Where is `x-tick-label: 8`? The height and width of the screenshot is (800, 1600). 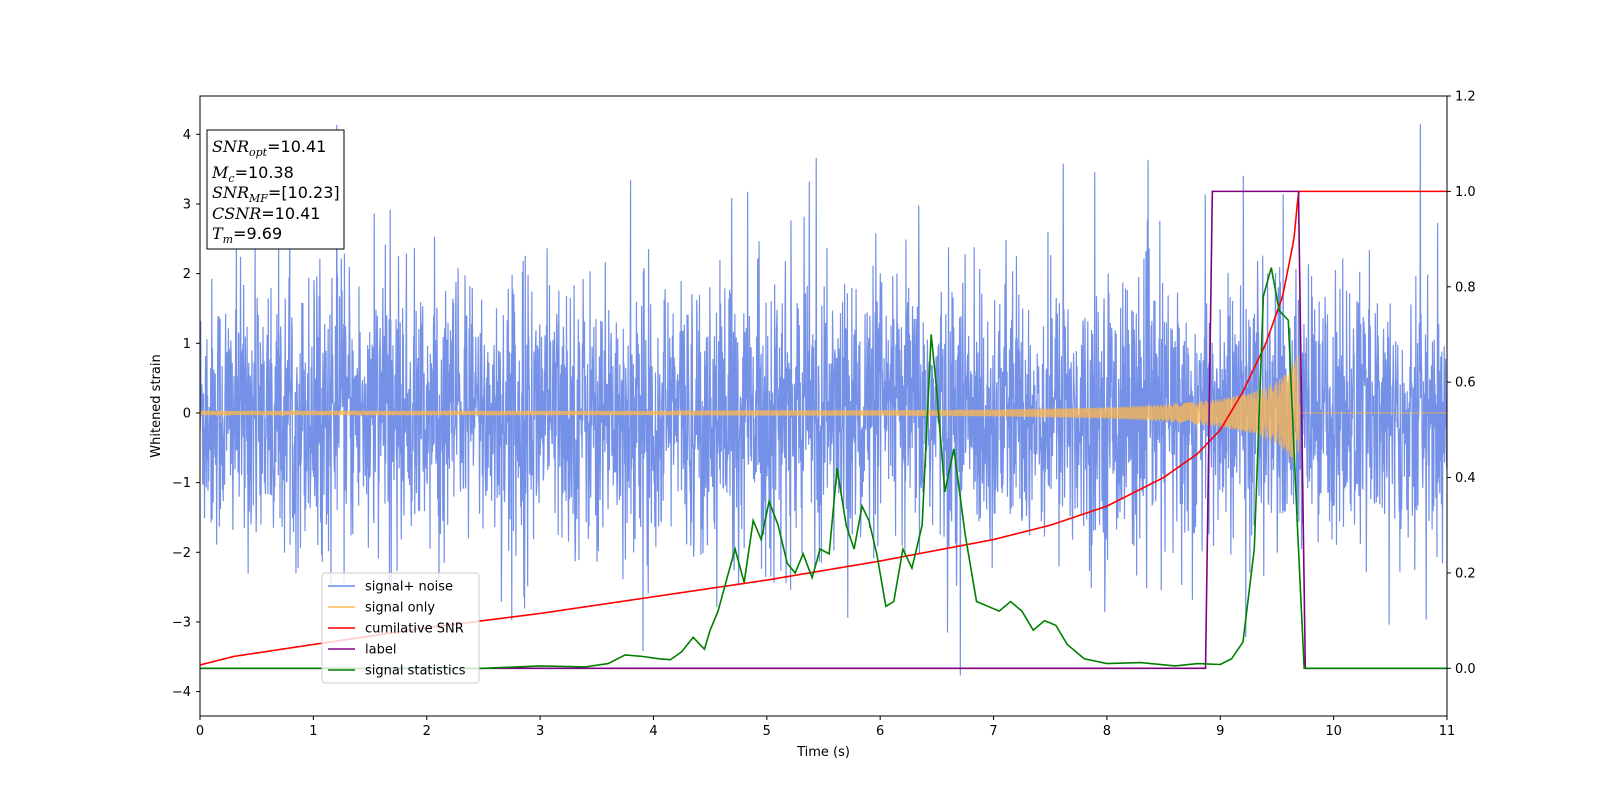
x-tick-label: 8 is located at coordinates (1107, 731).